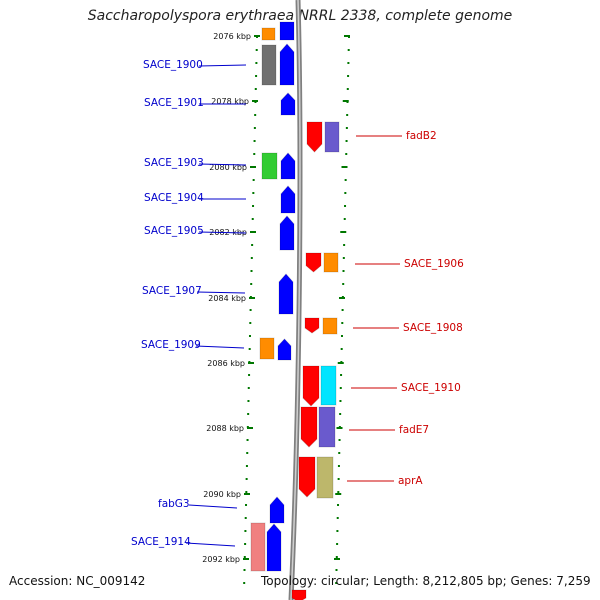  I want to click on scale-tick-label: 2086 kbp, so click(226, 363).